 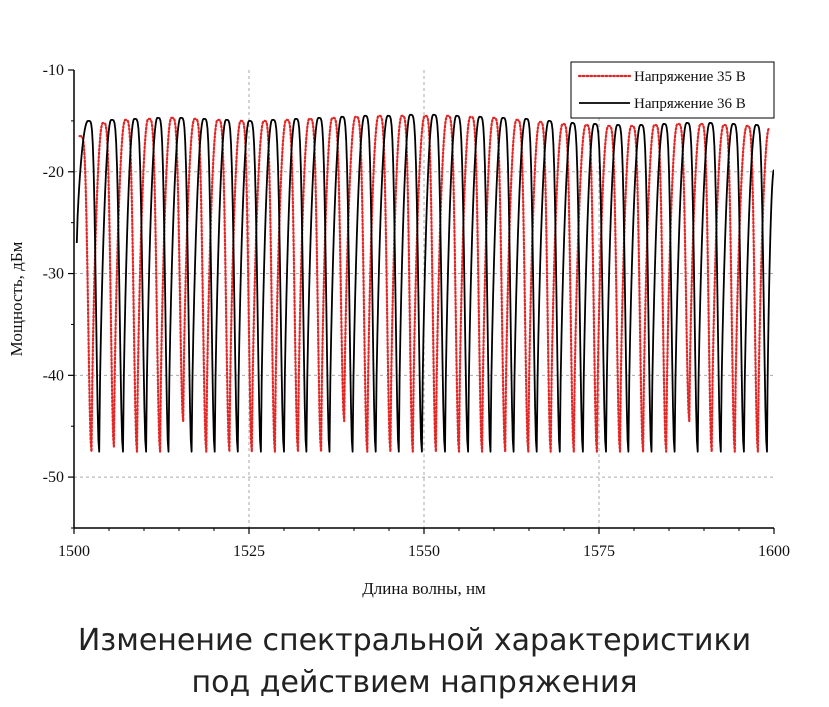 I want to click on legend-box, so click(x=672, y=90).